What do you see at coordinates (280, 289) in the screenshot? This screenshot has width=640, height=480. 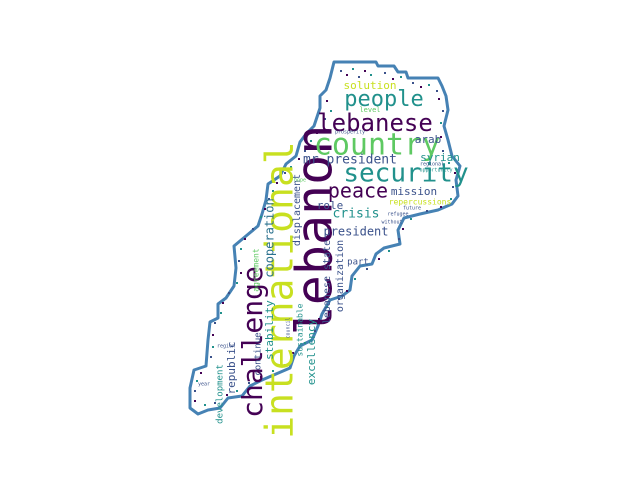 I see `word-international: international` at bounding box center [280, 289].